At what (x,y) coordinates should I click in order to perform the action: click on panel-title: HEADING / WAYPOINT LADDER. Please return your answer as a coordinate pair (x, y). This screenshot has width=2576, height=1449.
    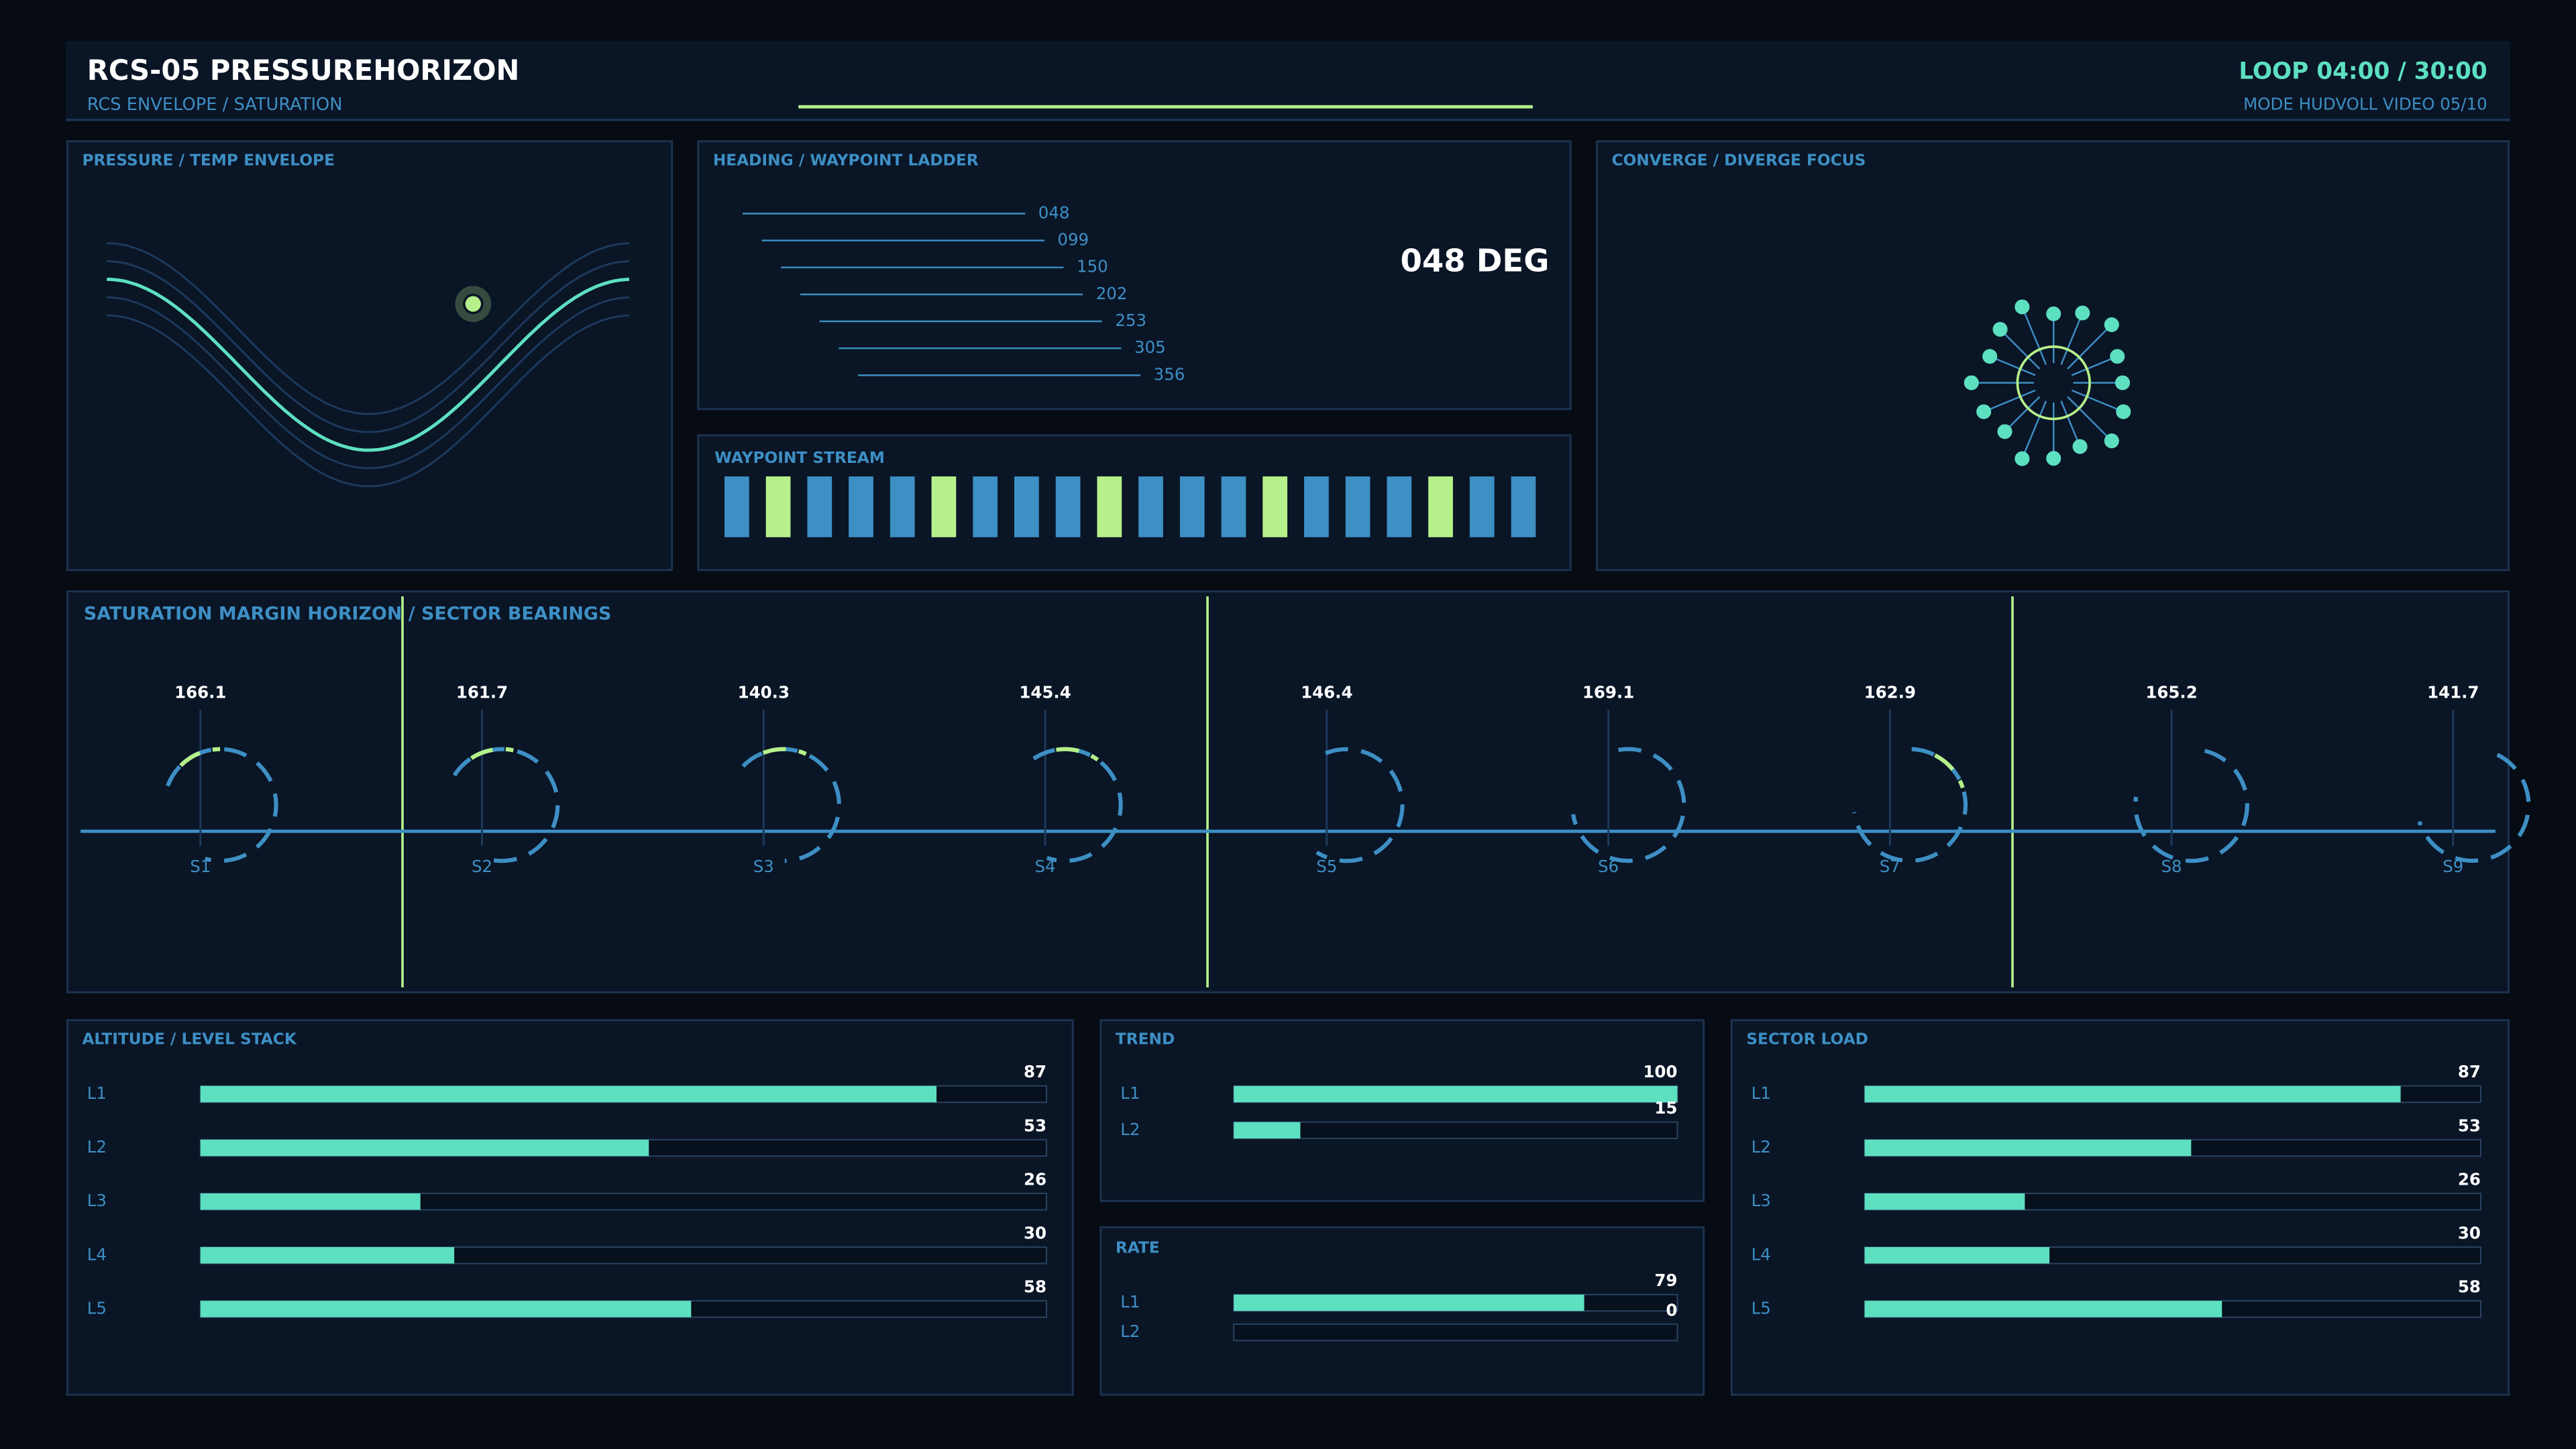
    Looking at the image, I should click on (846, 160).